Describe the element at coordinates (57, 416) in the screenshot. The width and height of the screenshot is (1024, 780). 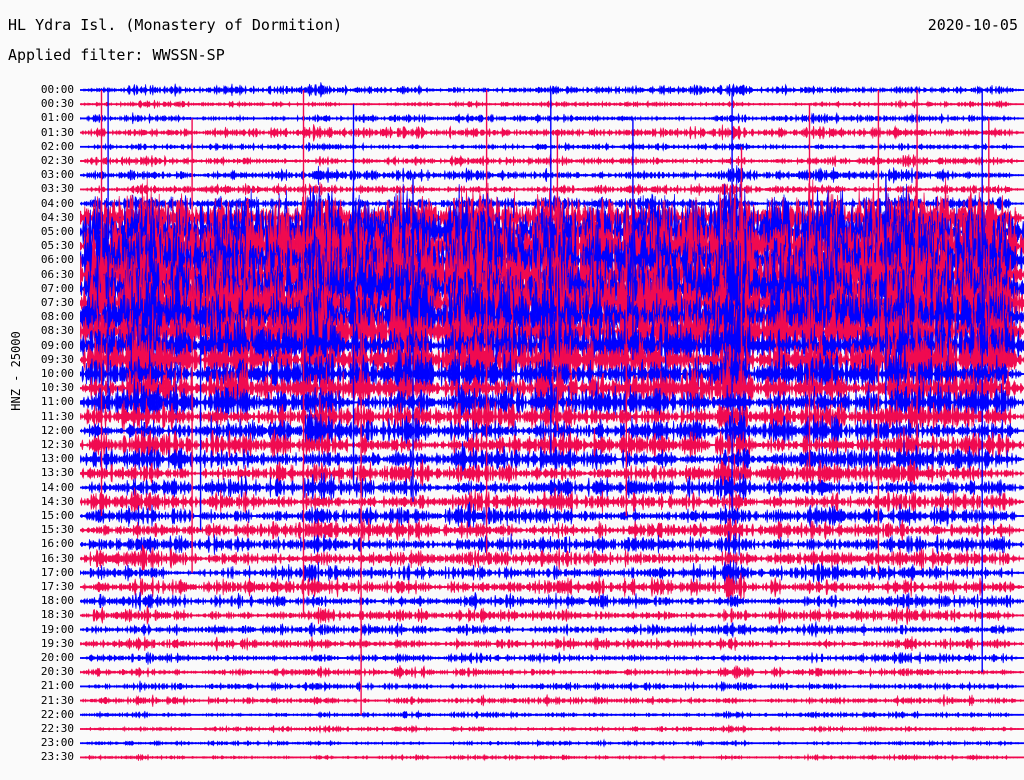
I see `time-tick-label: 11:30` at that location.